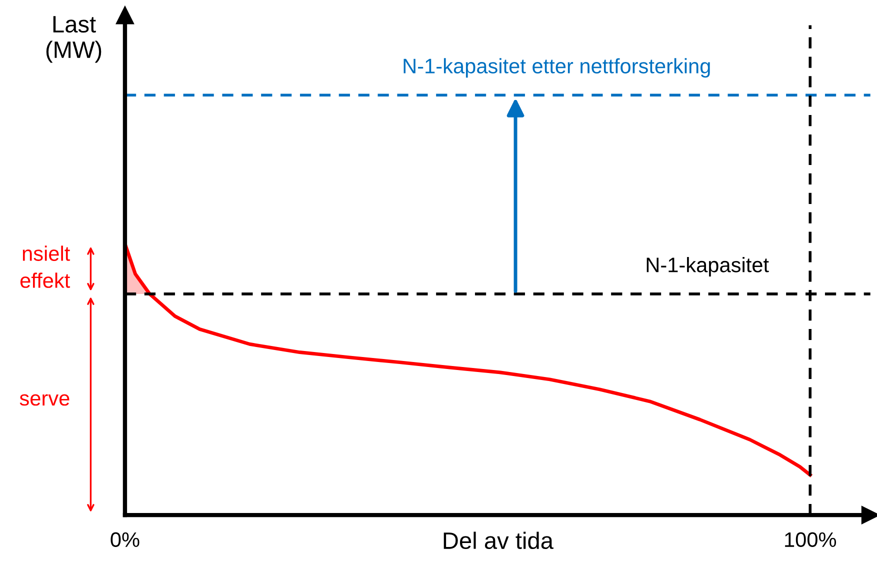 This screenshot has width=877, height=566. I want to click on text: Last (MW), so click(74, 39).